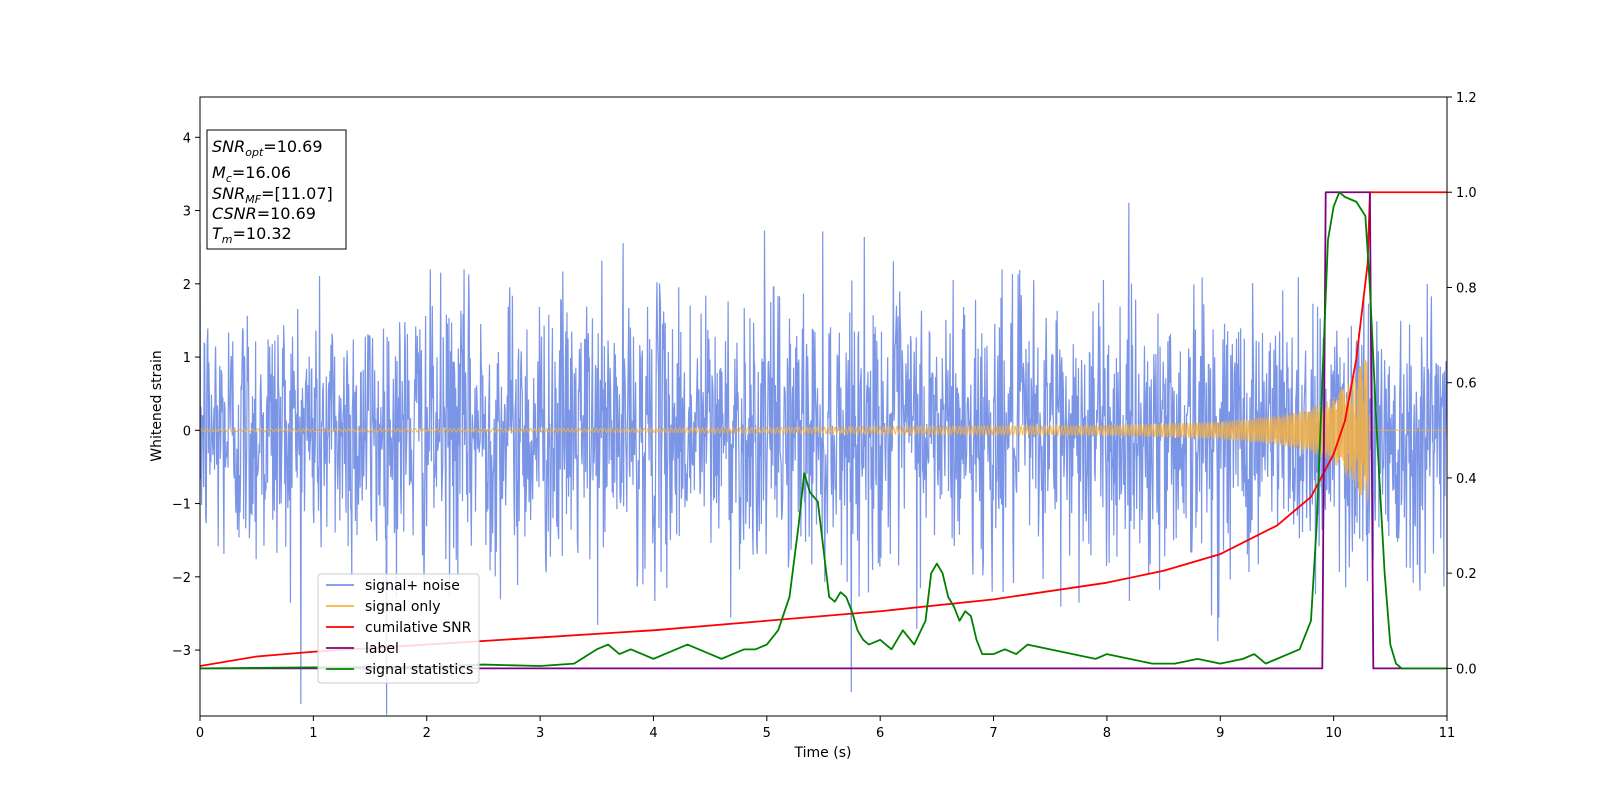 This screenshot has width=1600, height=800. Describe the element at coordinates (382, 649) in the screenshot. I see `legend-label-label: label` at that location.